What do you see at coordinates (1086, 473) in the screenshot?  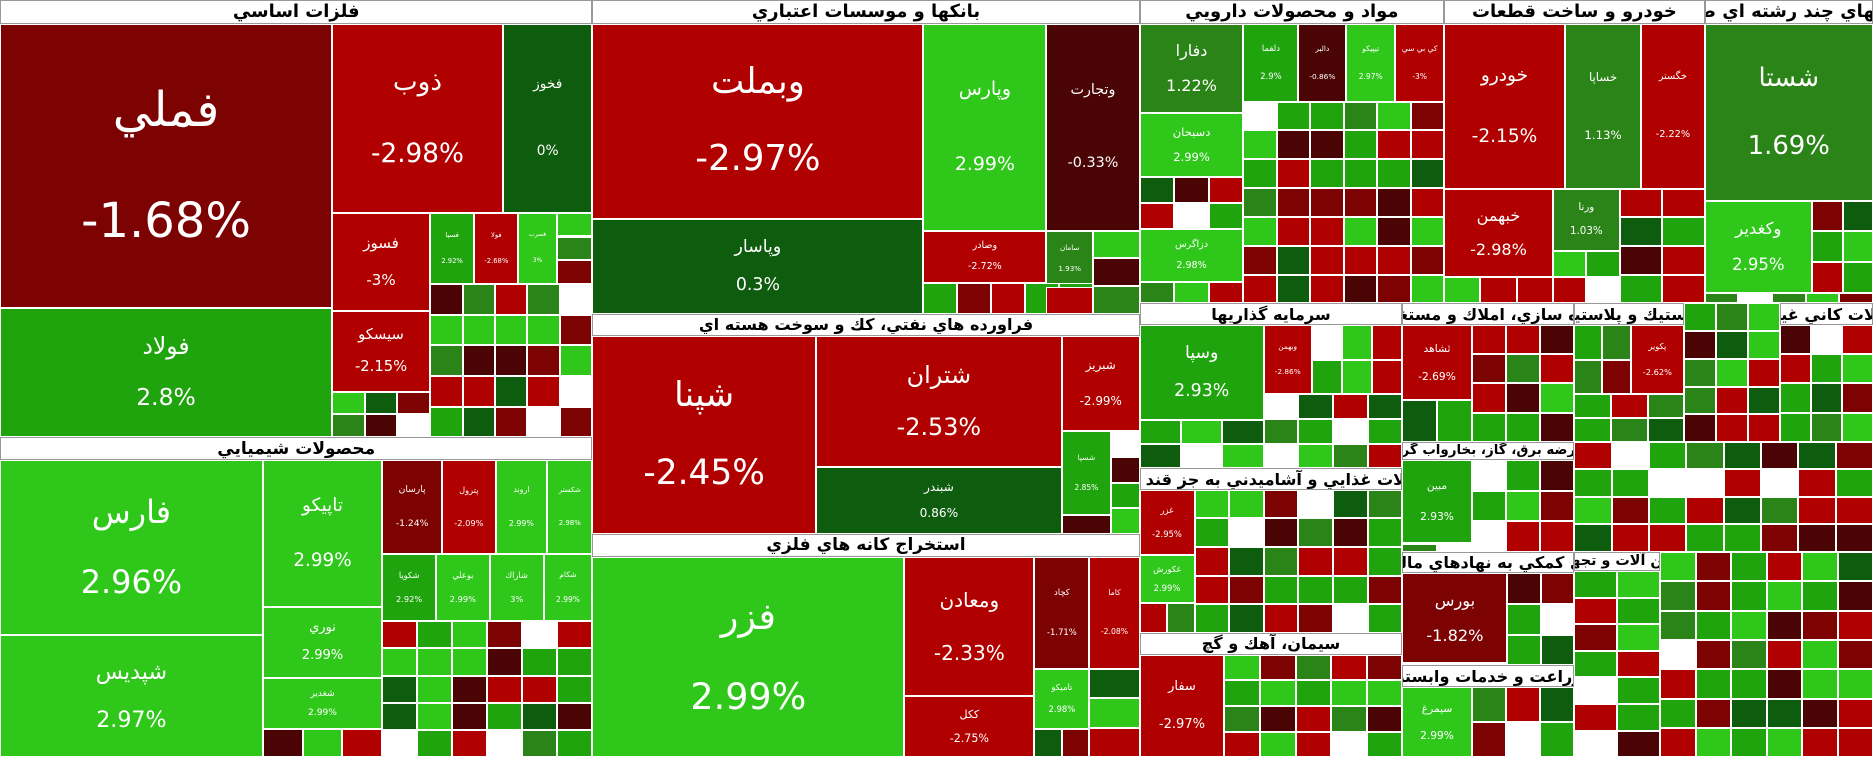 I see `stock-tile: شسپا 2.85%` at bounding box center [1086, 473].